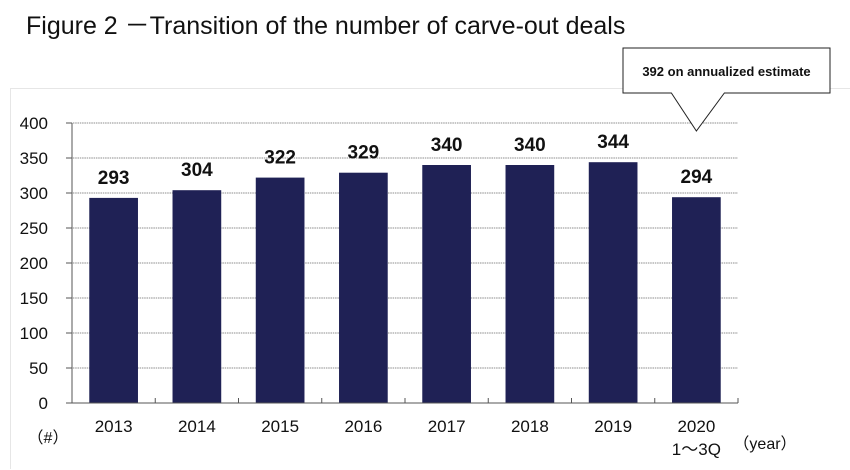  What do you see at coordinates (363, 426) in the screenshot?
I see `x-tick-label: 2016` at bounding box center [363, 426].